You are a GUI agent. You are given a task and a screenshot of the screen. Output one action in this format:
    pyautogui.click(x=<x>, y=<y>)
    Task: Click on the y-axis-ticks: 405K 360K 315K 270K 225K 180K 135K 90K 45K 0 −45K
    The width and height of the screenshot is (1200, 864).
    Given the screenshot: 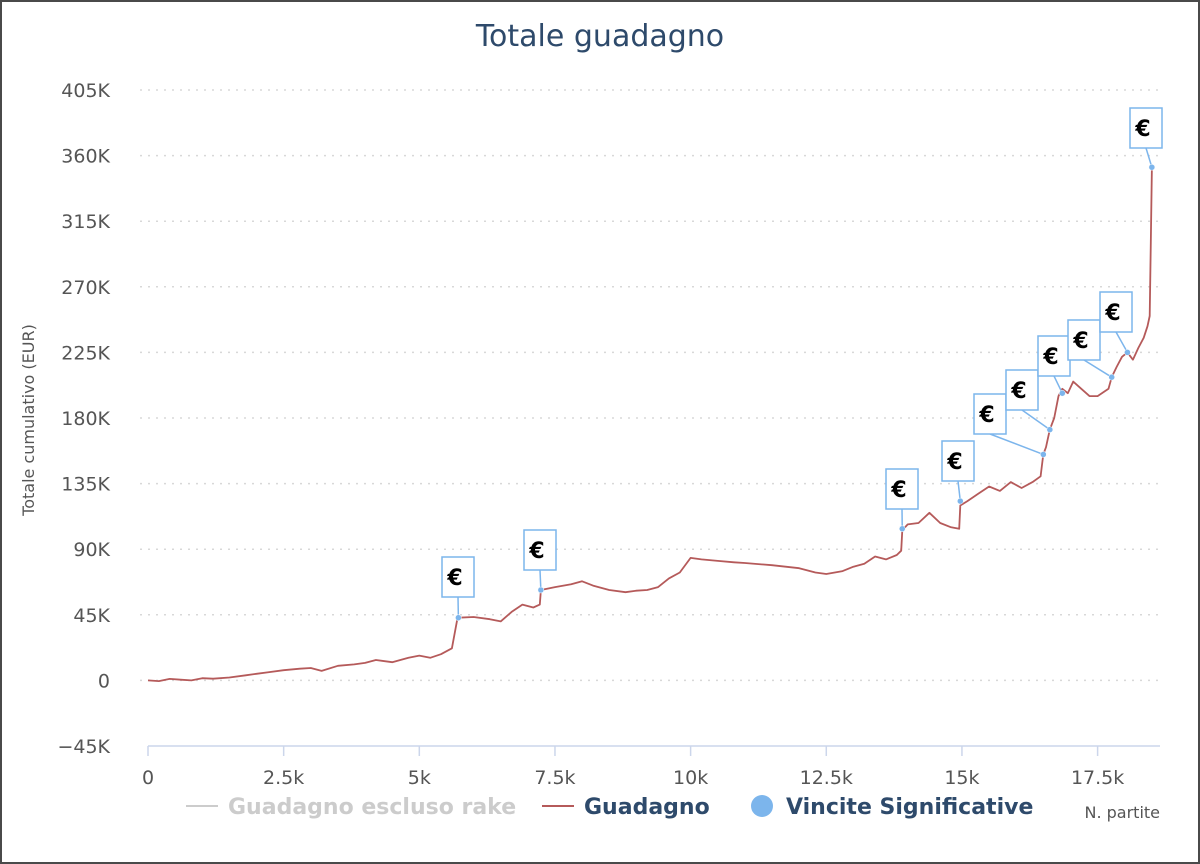 What is the action you would take?
    pyautogui.click(x=83, y=419)
    